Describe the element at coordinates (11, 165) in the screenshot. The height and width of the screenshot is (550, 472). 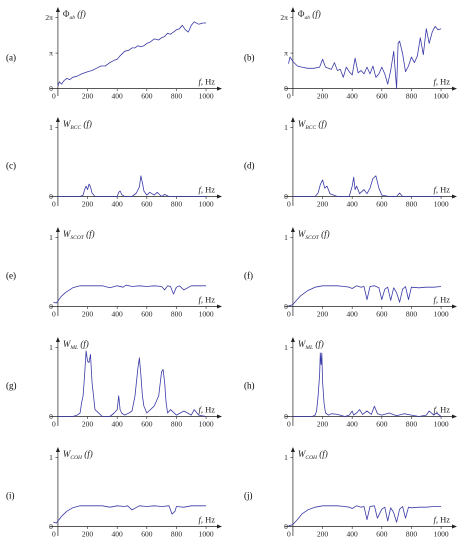
I see `panel-label: (c)` at that location.